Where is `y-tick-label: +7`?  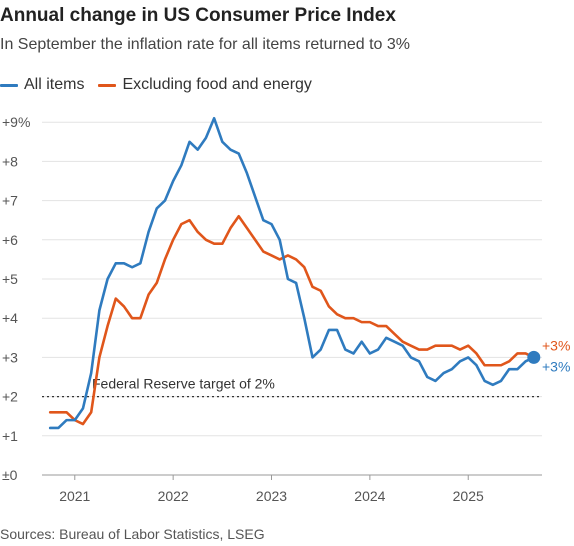 y-tick-label: +7 is located at coordinates (10, 201).